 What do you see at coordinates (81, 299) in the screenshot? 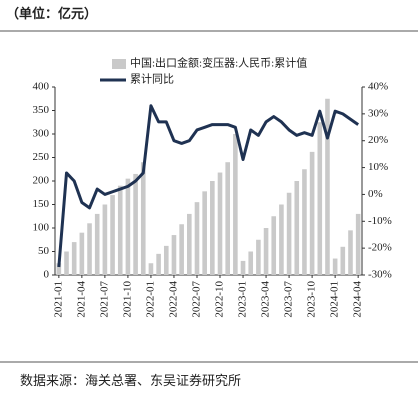
I see `x-tick-label: 2021-04` at bounding box center [81, 299].